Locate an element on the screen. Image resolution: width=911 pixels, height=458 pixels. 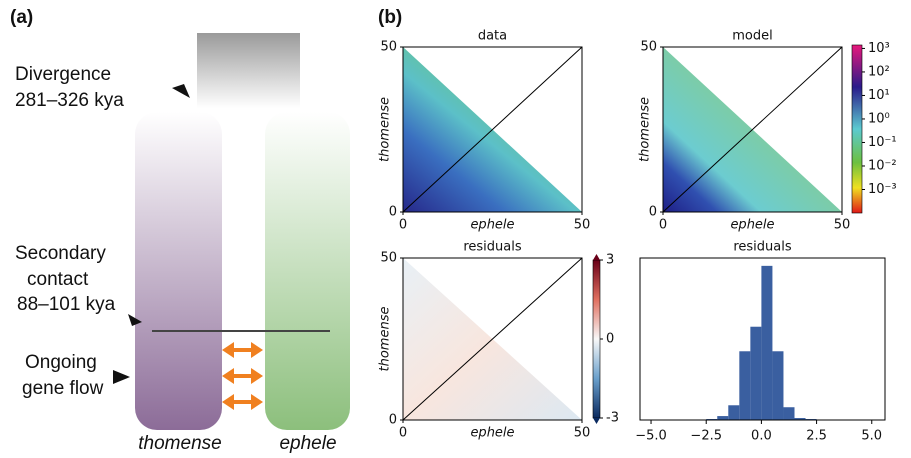
gene-flow-arrows is located at coordinates (242, 376).